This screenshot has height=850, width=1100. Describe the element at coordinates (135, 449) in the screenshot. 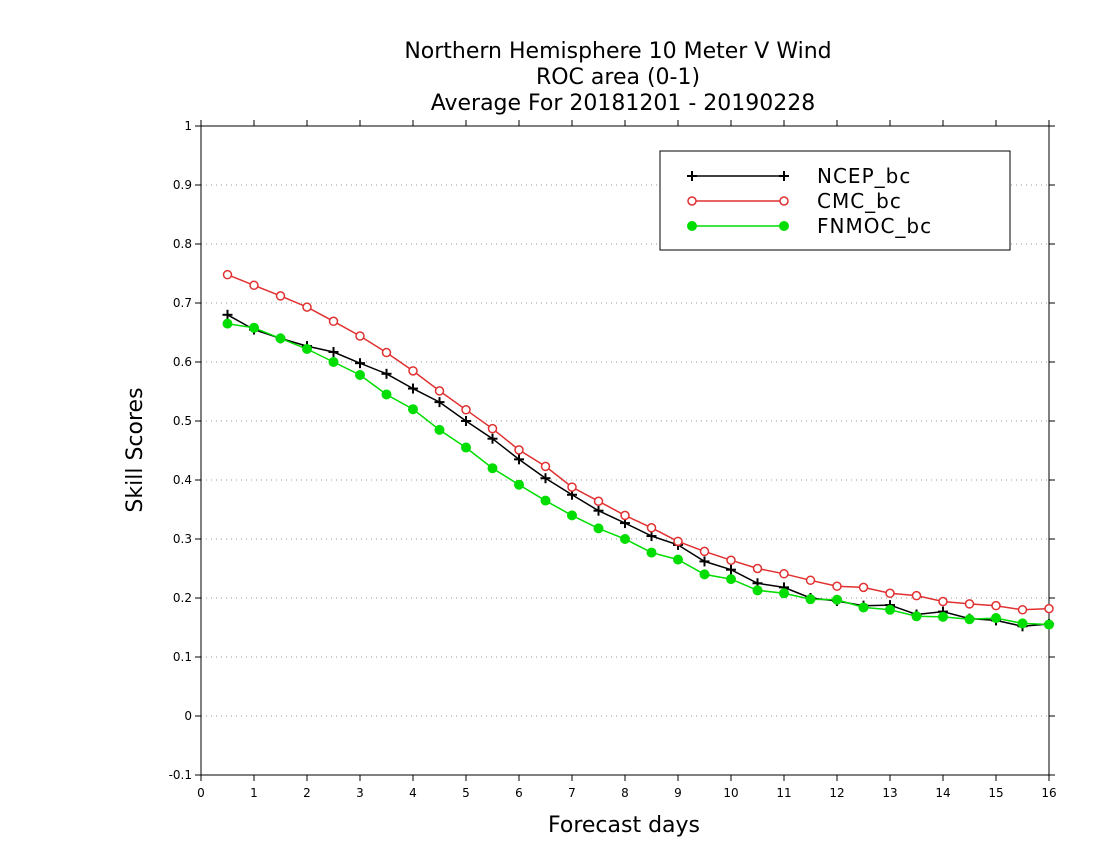

I see `y-axis-title: Skill Scores` at that location.